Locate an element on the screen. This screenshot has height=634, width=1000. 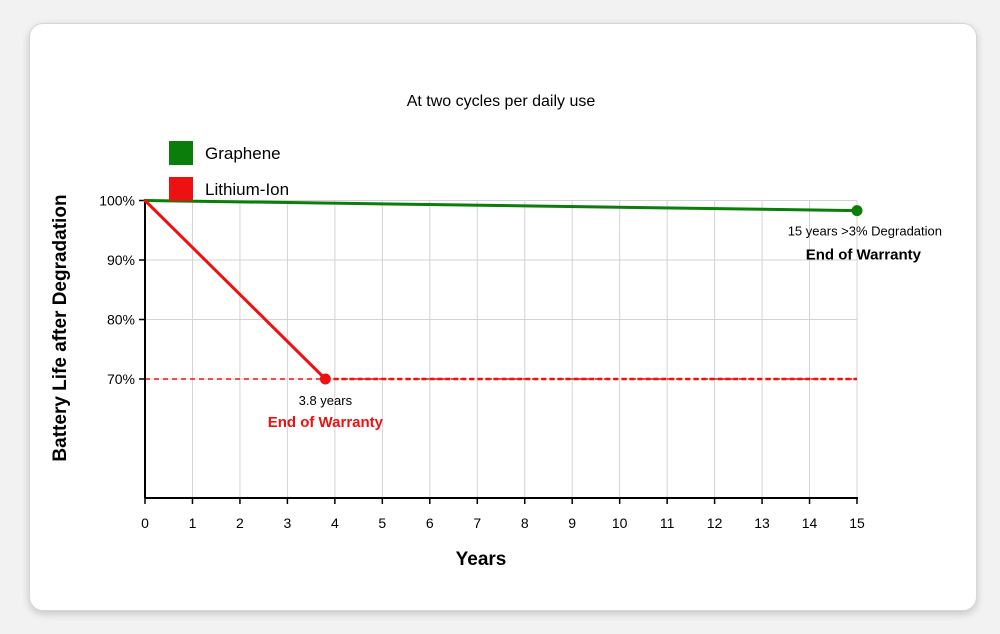
series-end-point-graphene is located at coordinates (857, 211).